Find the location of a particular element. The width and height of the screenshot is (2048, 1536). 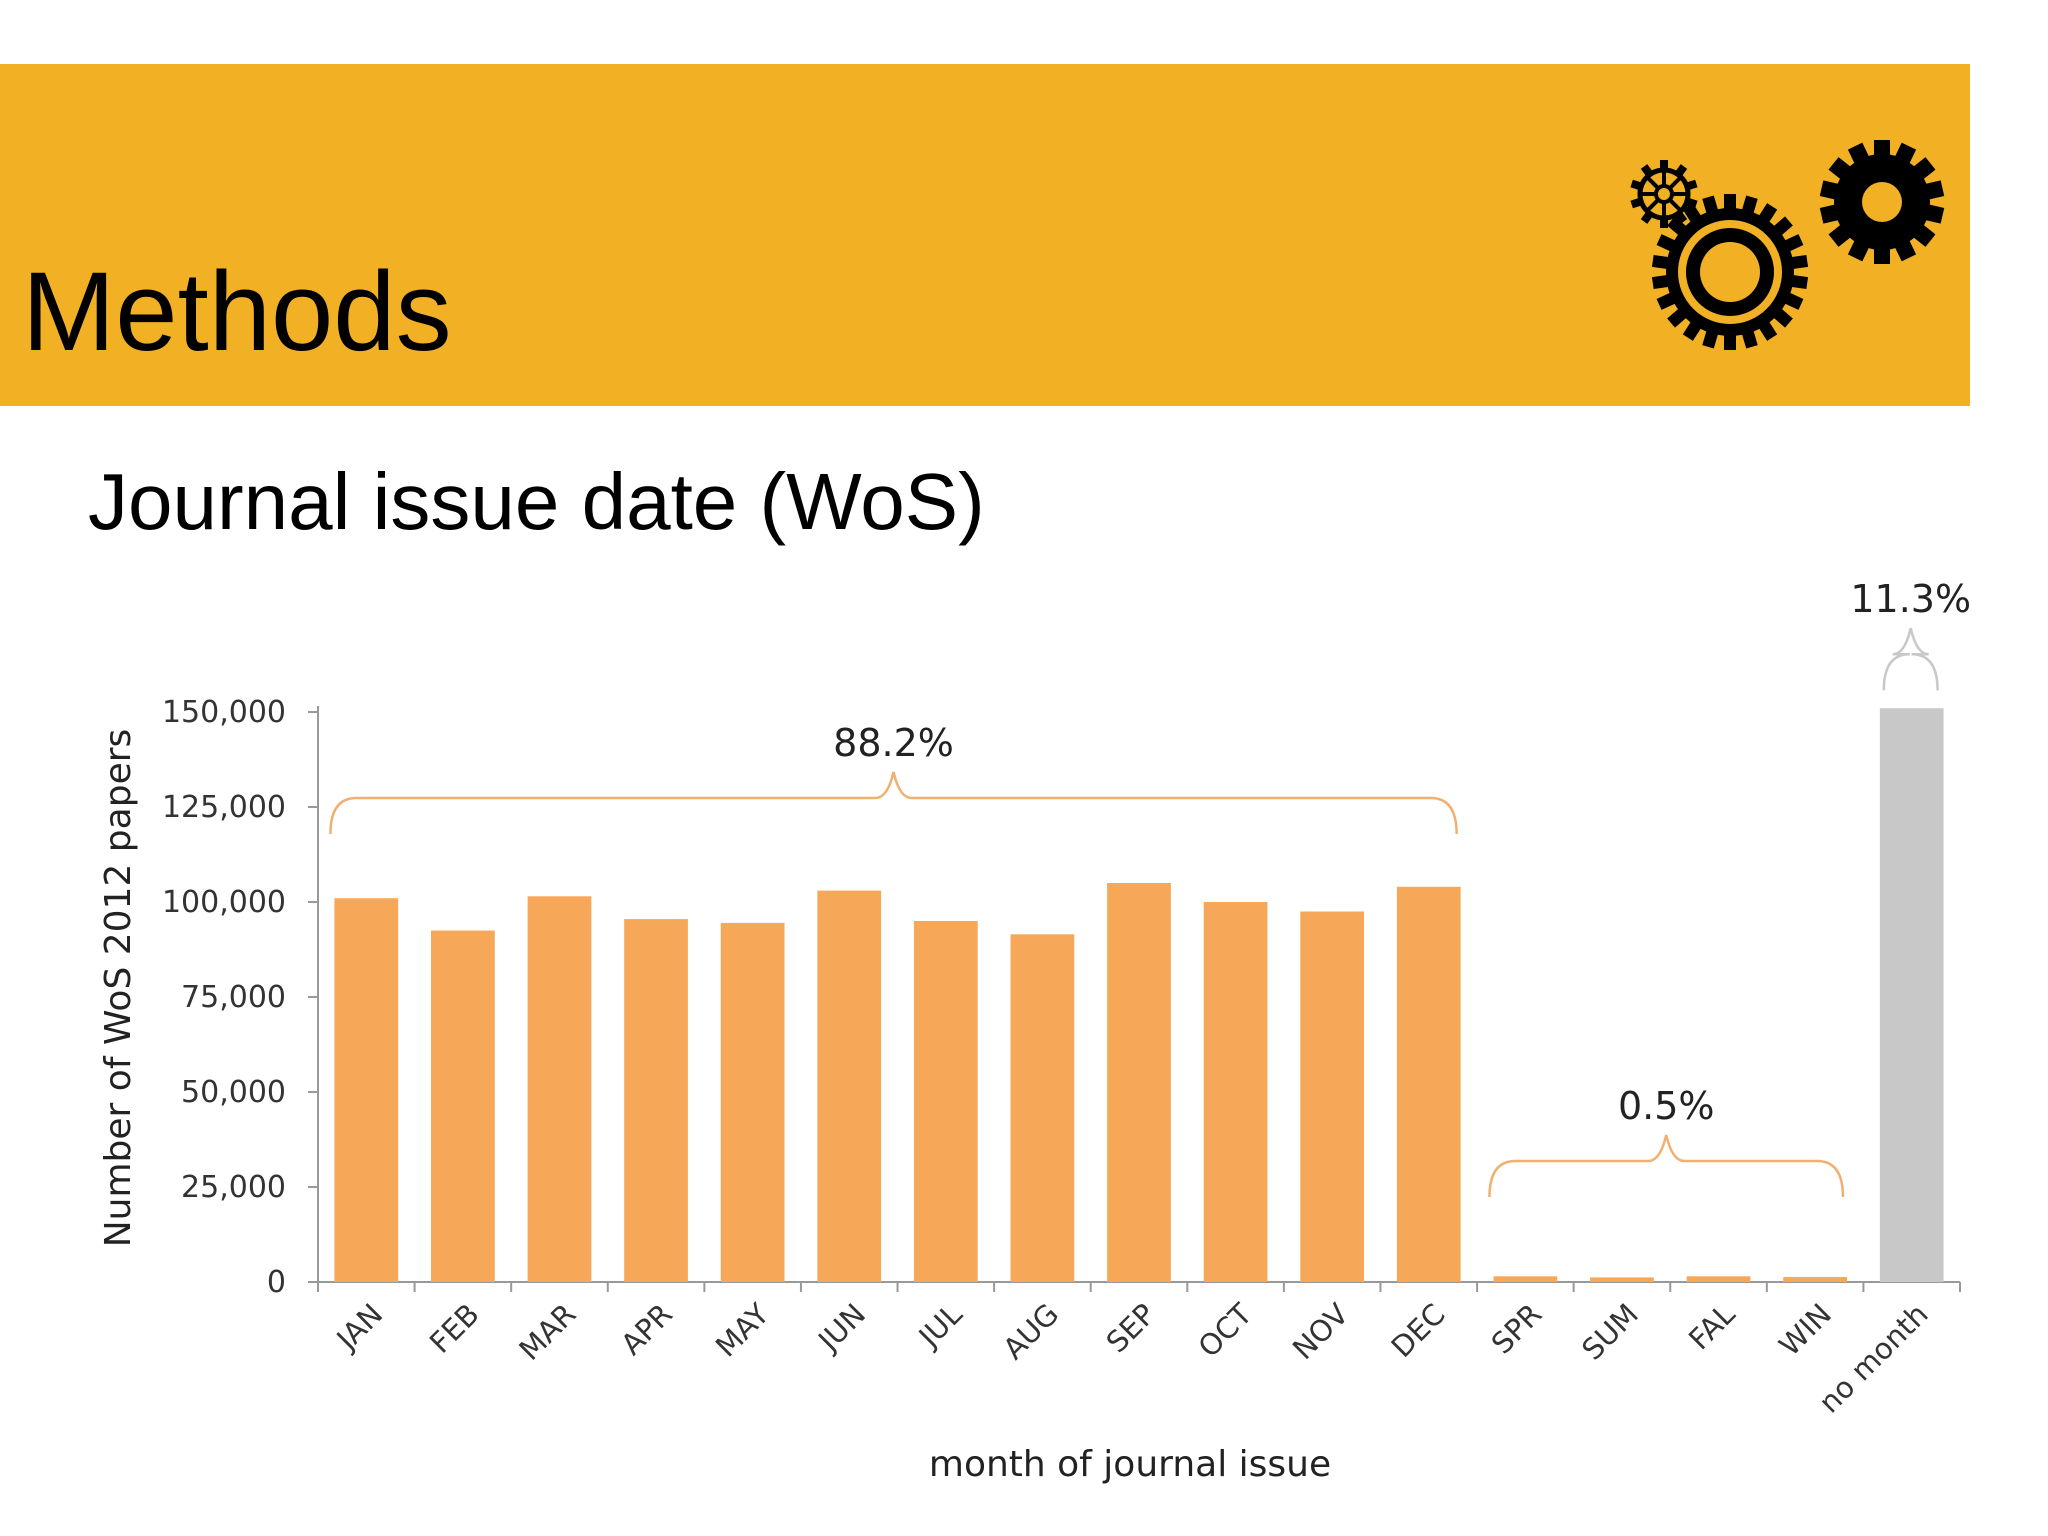

y-tick-label: 50,000 is located at coordinates (233, 1092).